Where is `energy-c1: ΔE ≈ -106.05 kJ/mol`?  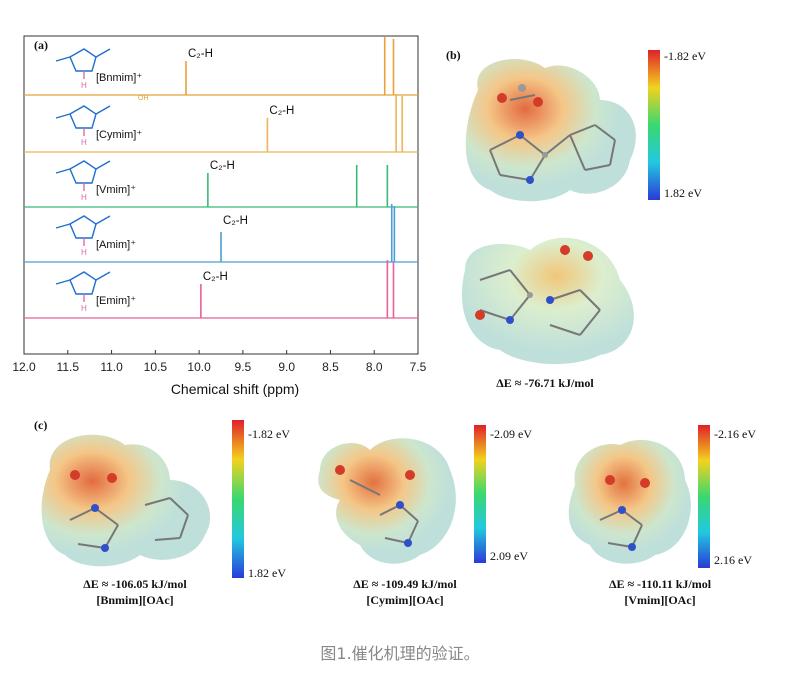 energy-c1: ΔE ≈ -106.05 kJ/mol is located at coordinates (135, 584).